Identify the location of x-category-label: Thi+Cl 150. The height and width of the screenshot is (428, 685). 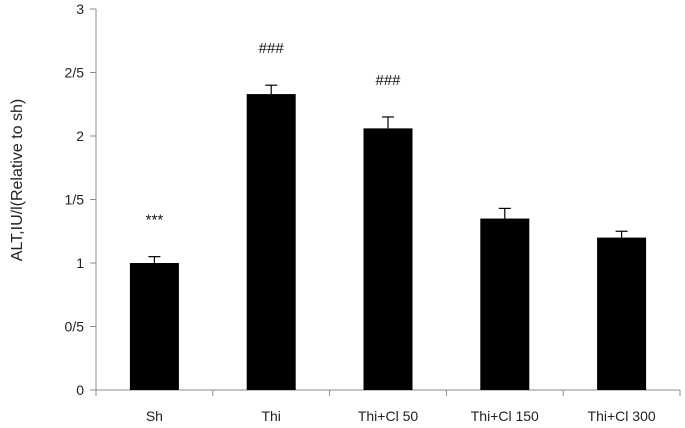
(505, 416).